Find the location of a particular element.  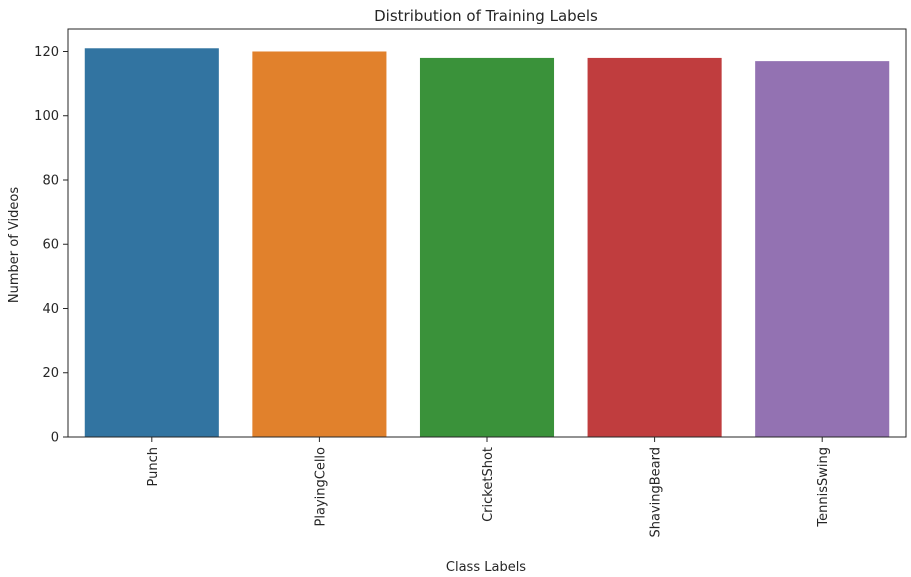

x-tick-label: CricketShot is located at coordinates (488, 484).